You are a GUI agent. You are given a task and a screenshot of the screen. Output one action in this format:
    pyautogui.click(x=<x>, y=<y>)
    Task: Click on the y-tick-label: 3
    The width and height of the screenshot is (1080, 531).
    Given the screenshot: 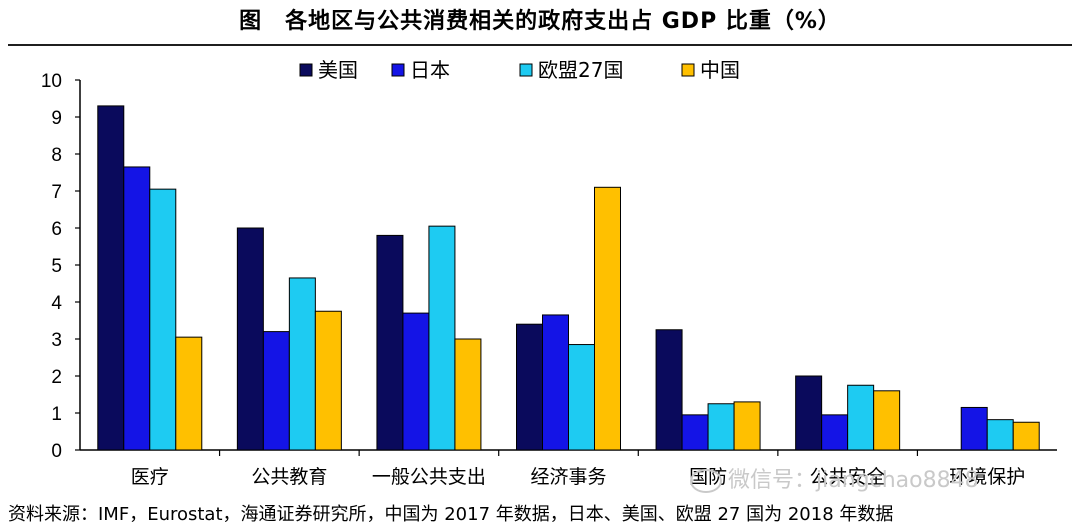 What is the action you would take?
    pyautogui.click(x=56, y=340)
    